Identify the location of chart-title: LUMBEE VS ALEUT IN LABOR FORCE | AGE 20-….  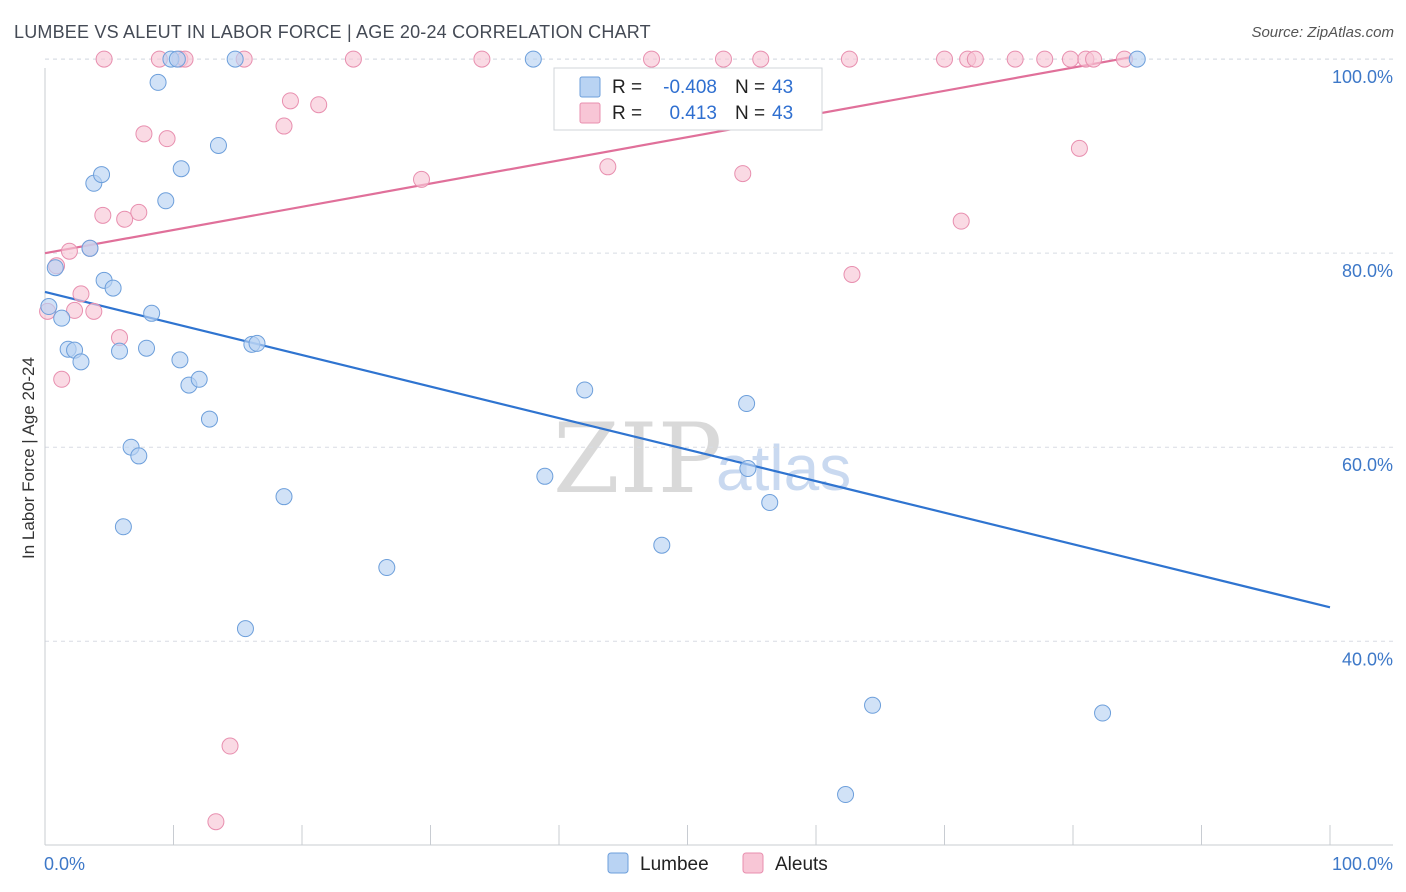
(332, 32).